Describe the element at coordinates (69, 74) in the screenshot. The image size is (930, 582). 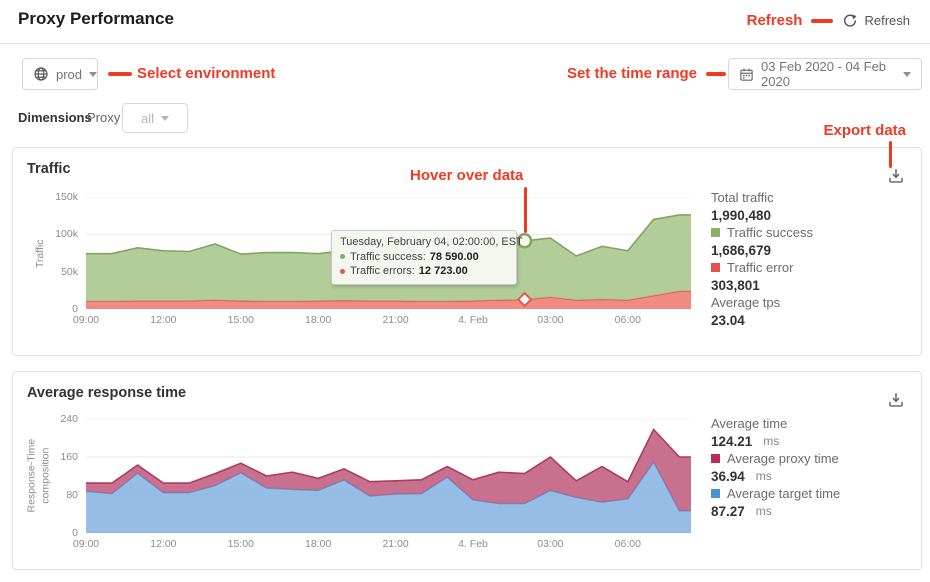
I see `environment-value: prod` at that location.